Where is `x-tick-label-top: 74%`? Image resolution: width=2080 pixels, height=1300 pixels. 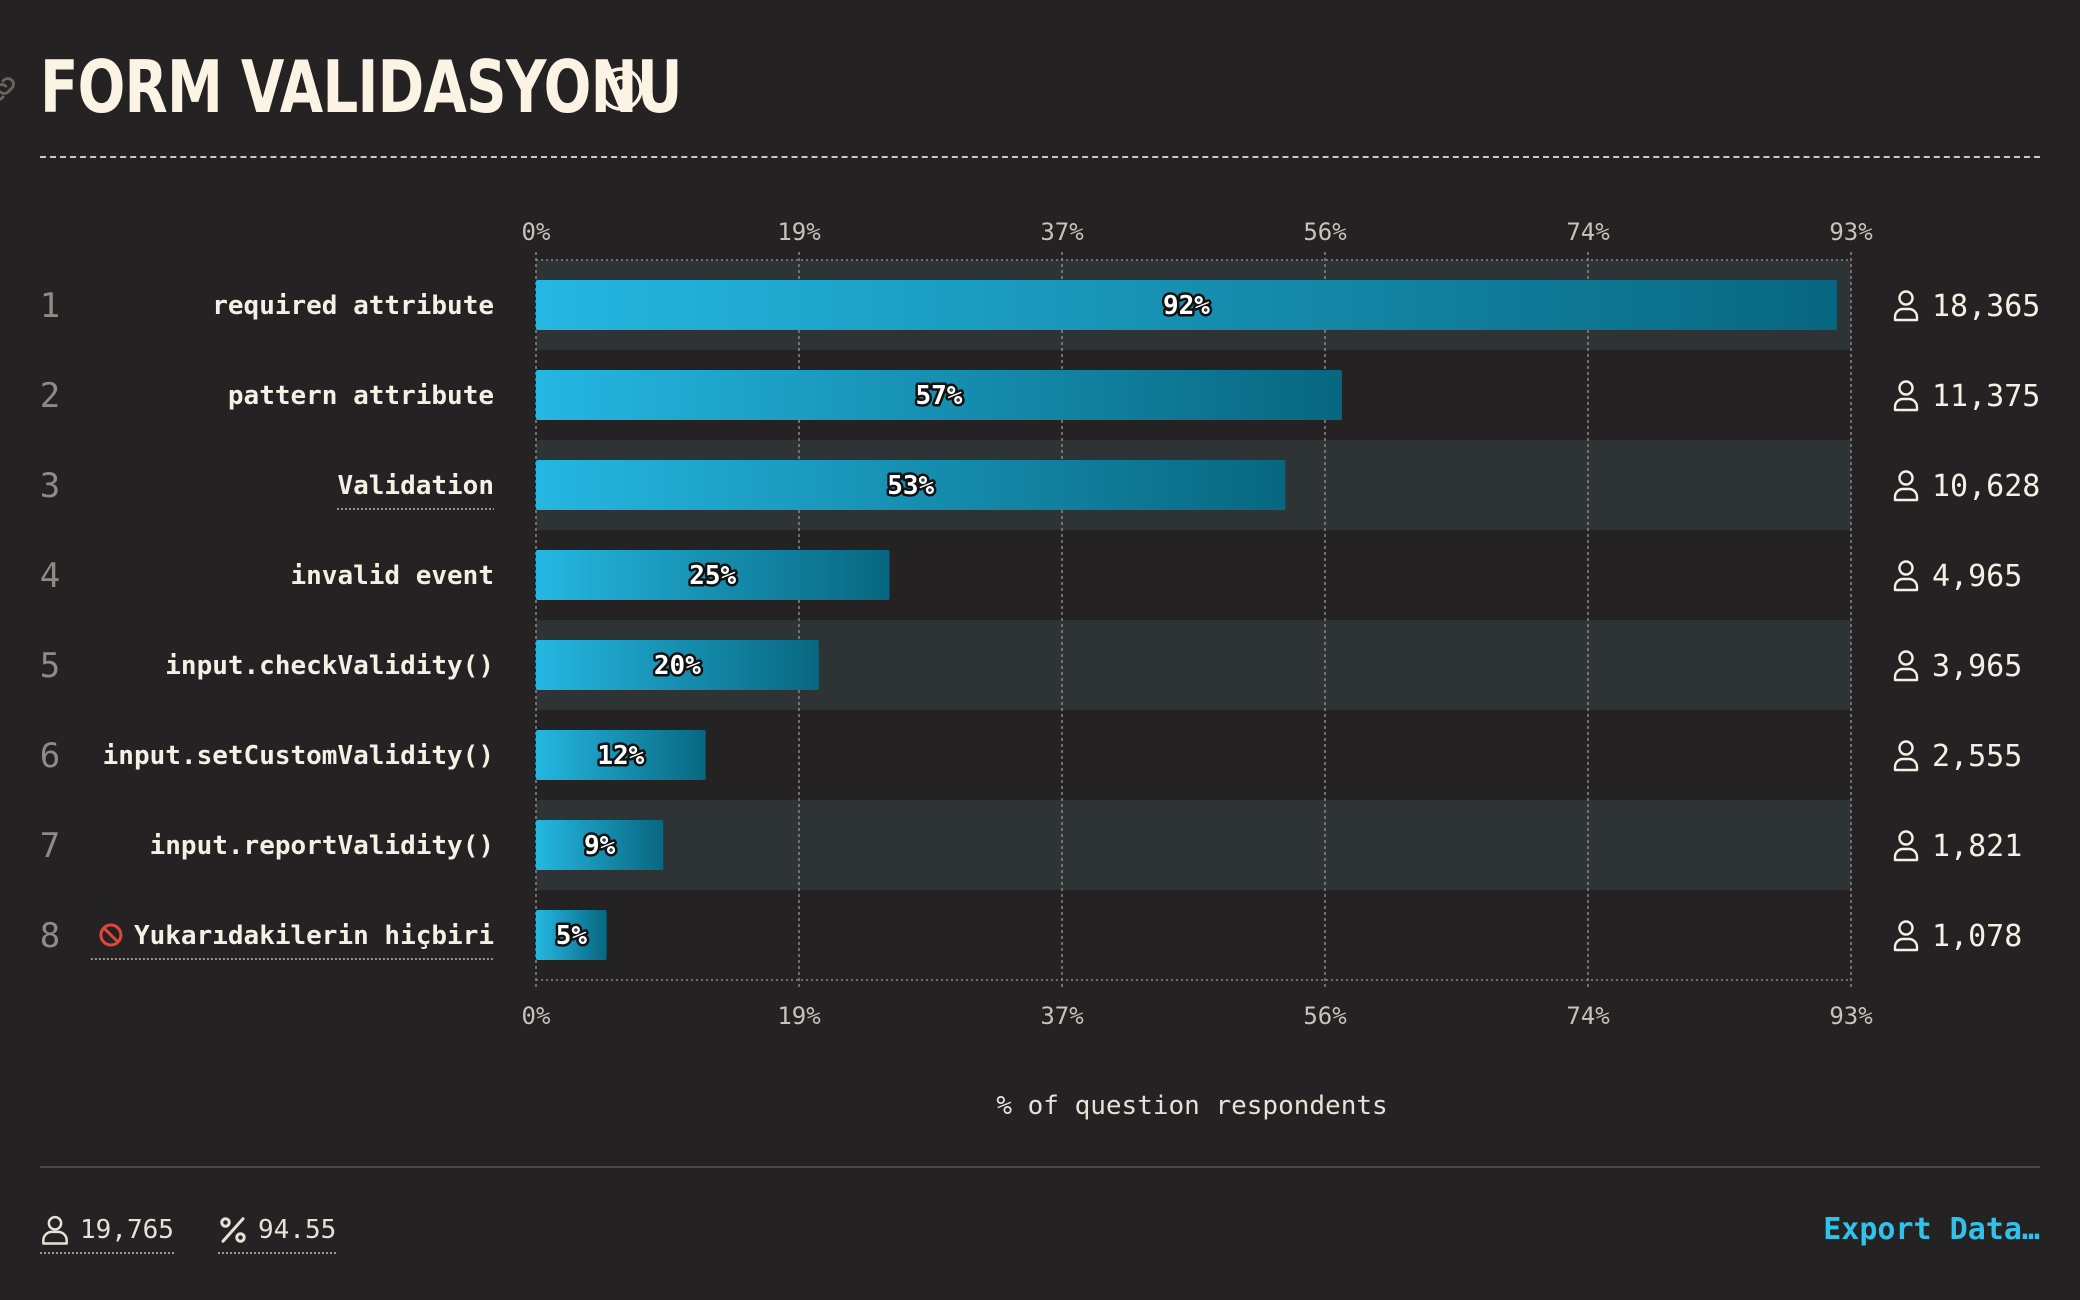 x-tick-label-top: 74% is located at coordinates (1588, 232).